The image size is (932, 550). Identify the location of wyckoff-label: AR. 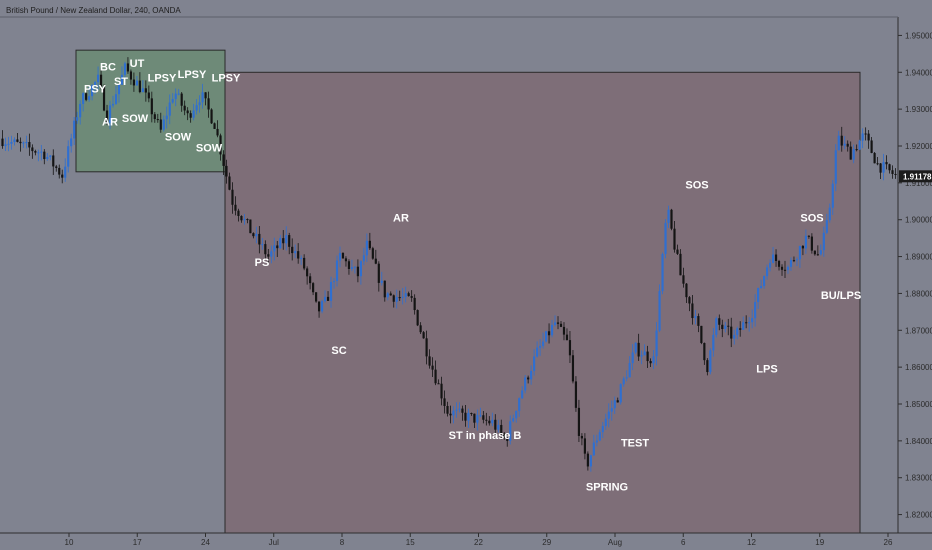
(401, 219).